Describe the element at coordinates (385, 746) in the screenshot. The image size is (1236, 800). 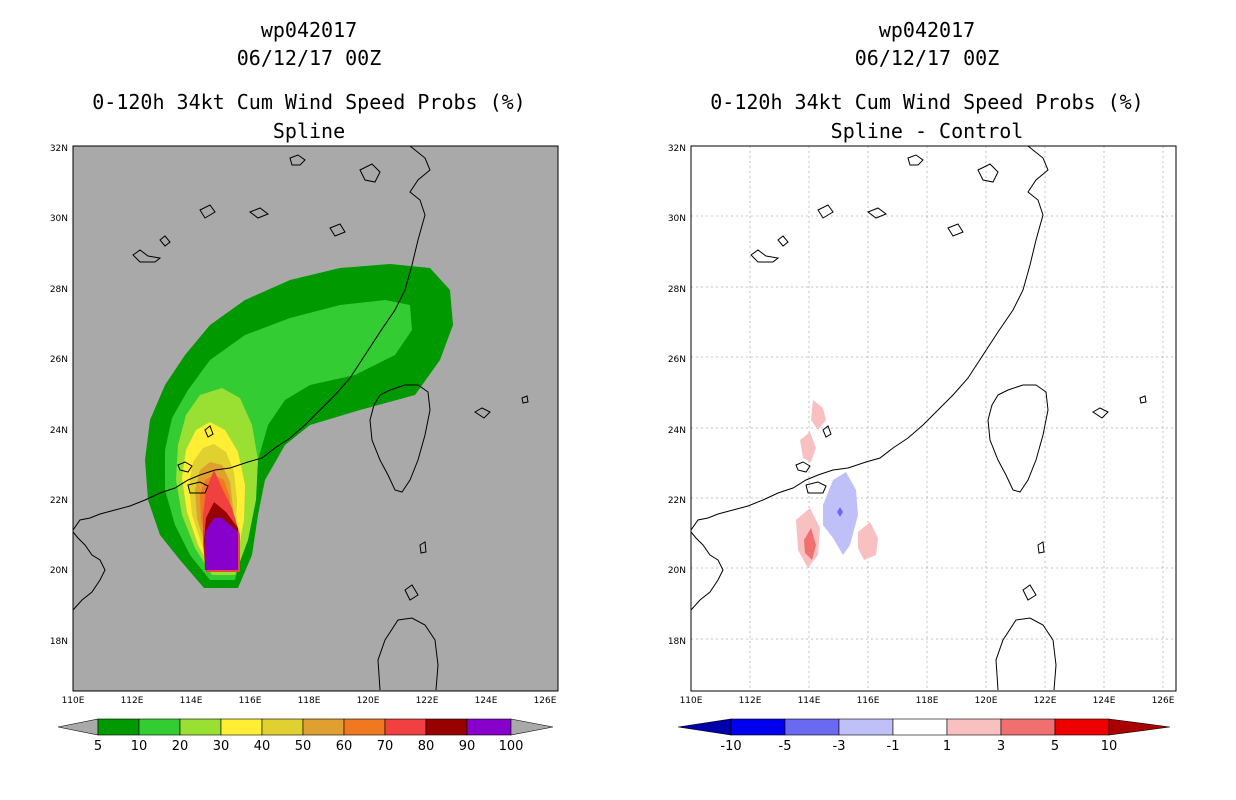
I see `left-cb-label-70: 70` at that location.